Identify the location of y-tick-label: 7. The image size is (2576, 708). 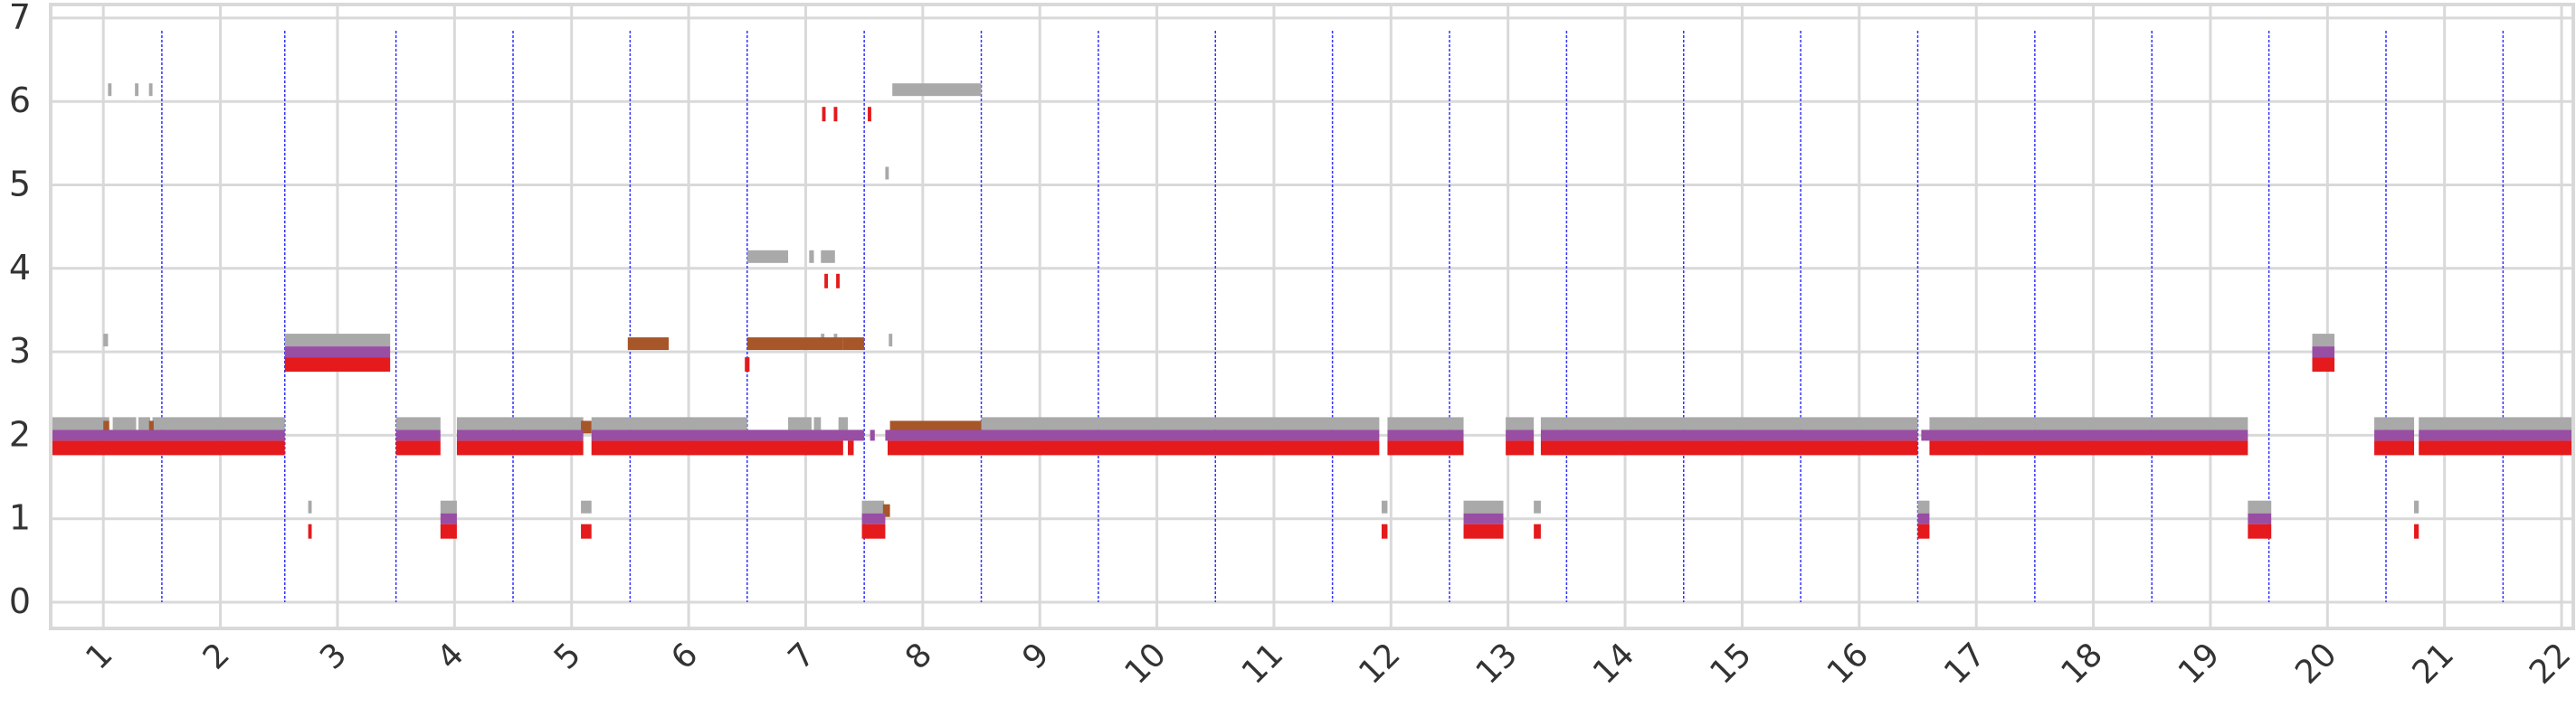
(20, 18).